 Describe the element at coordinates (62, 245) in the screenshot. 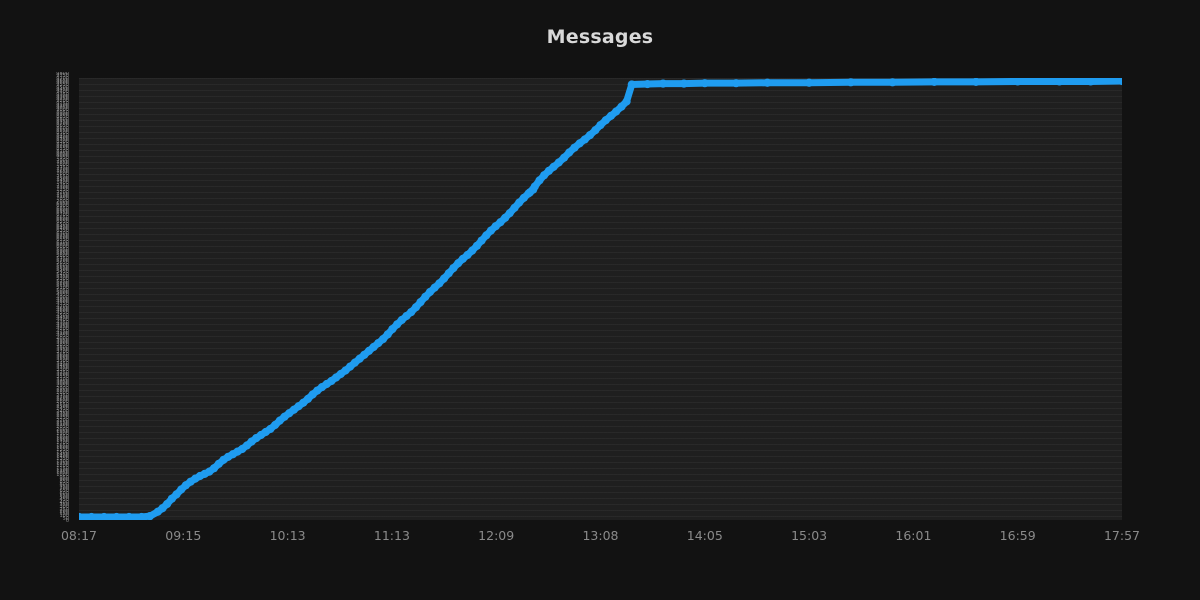

I see `y-tick-label: 6050` at that location.